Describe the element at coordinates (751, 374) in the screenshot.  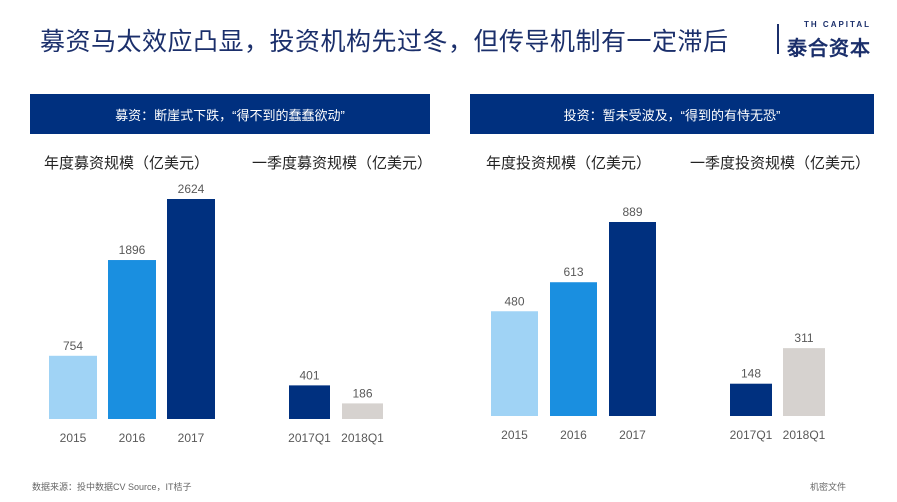
I see `q1-investment-value-label-2017Q1: 148` at that location.